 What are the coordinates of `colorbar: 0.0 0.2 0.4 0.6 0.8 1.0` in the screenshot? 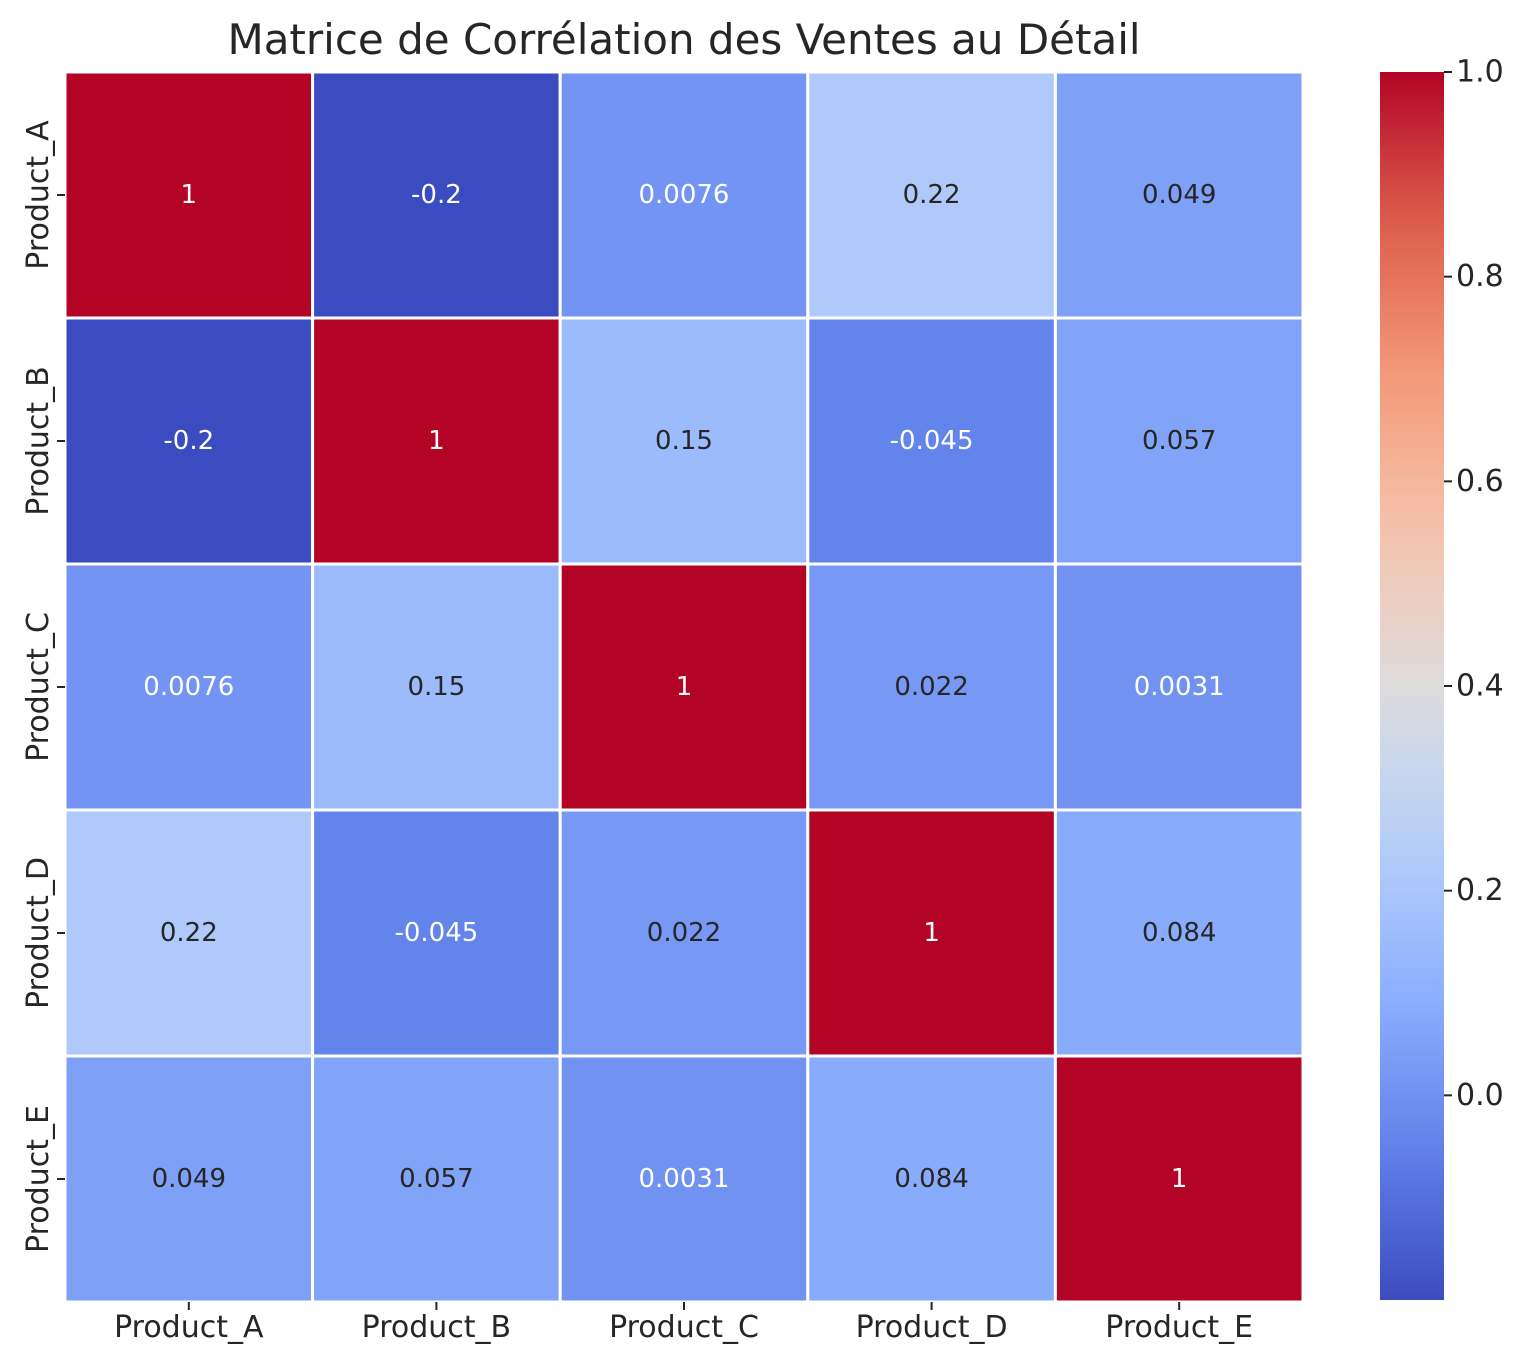 It's located at (1442, 677).